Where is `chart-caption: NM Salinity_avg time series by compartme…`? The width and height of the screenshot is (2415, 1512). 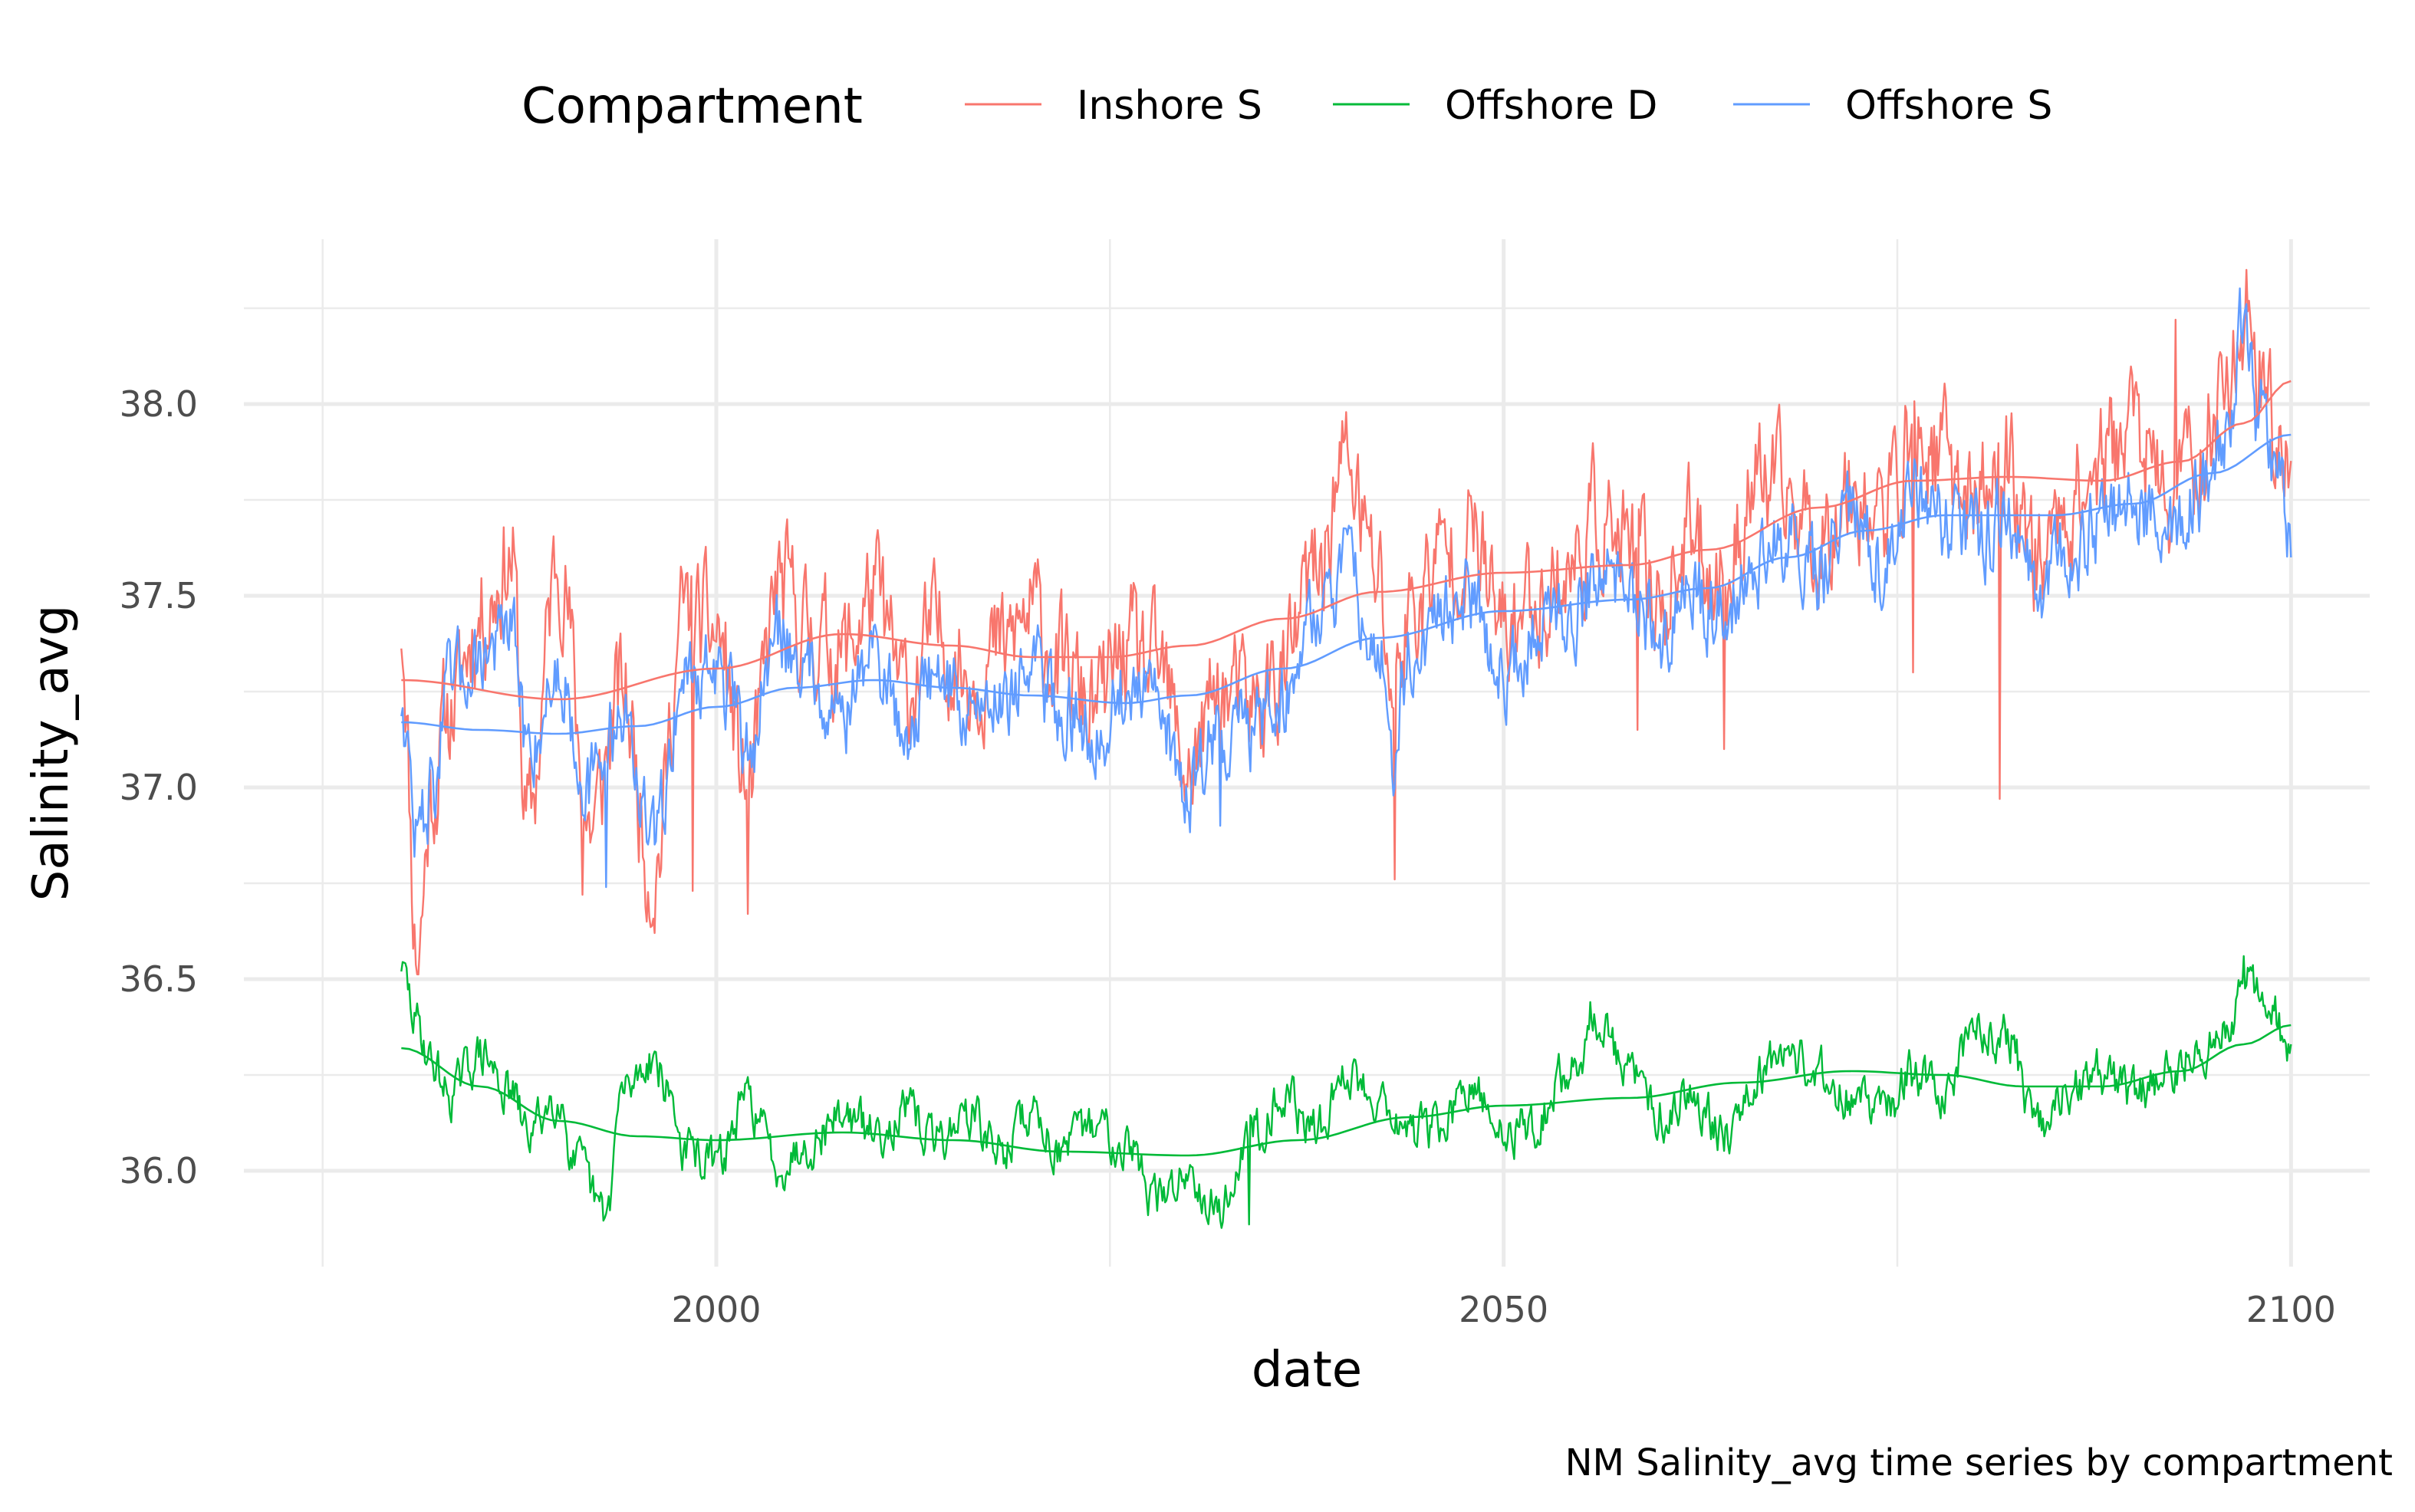 chart-caption: NM Salinity_avg time series by compartme… is located at coordinates (1979, 1462).